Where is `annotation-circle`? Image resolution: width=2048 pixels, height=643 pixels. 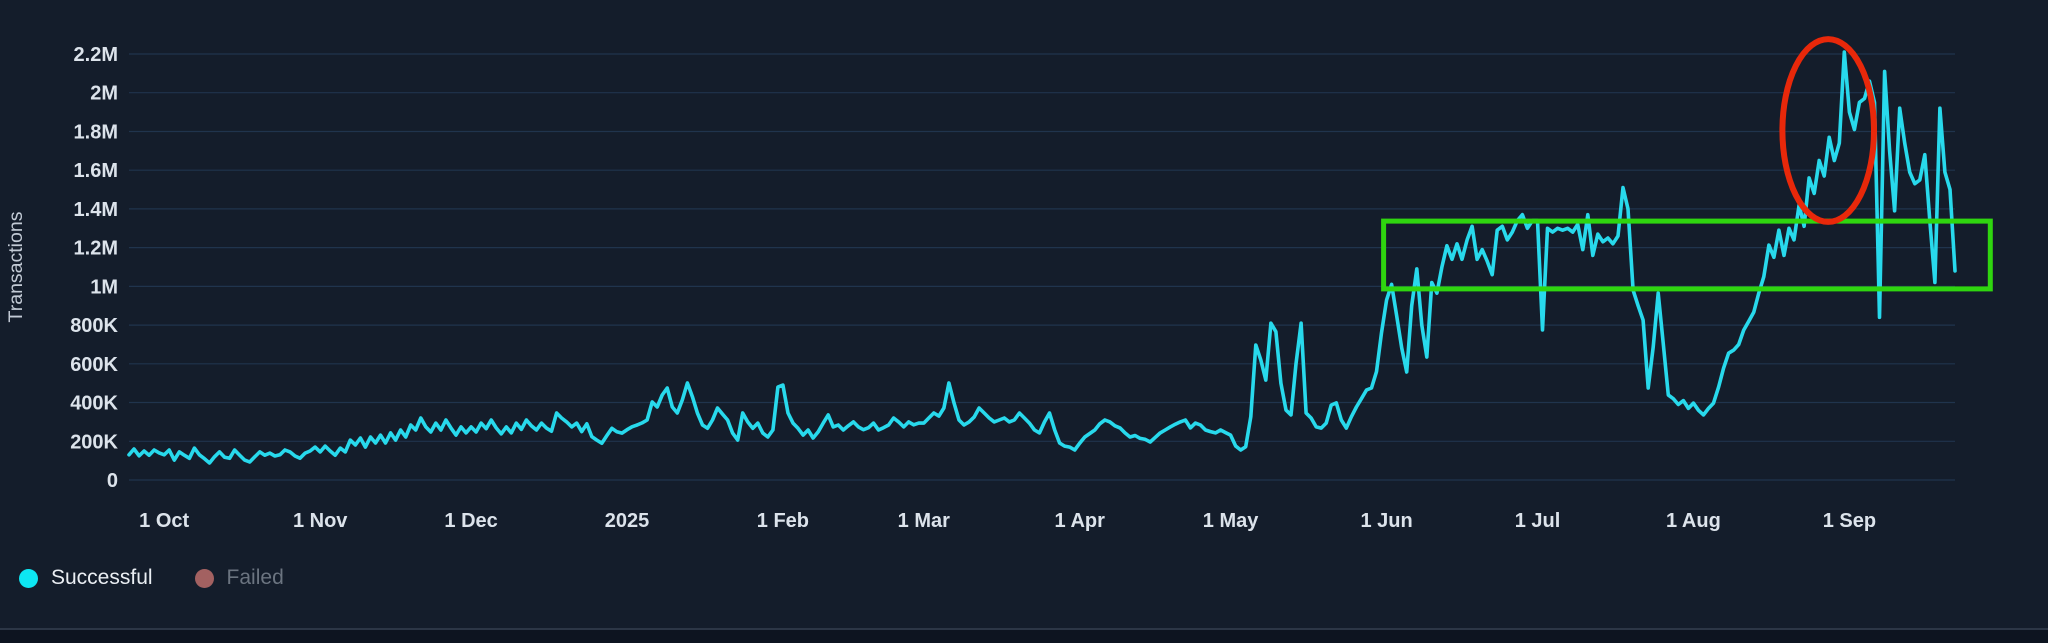
annotation-circle is located at coordinates (1828, 130).